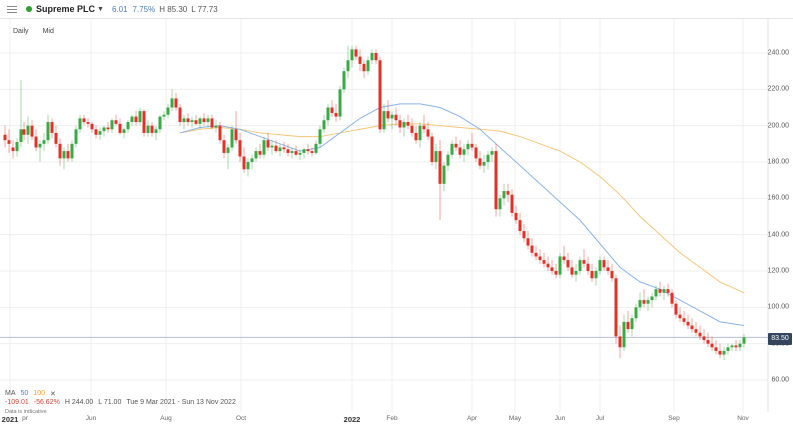 The height and width of the screenshot is (425, 793). Describe the element at coordinates (778, 198) in the screenshot. I see `price-tick-label: 160.00` at that location.